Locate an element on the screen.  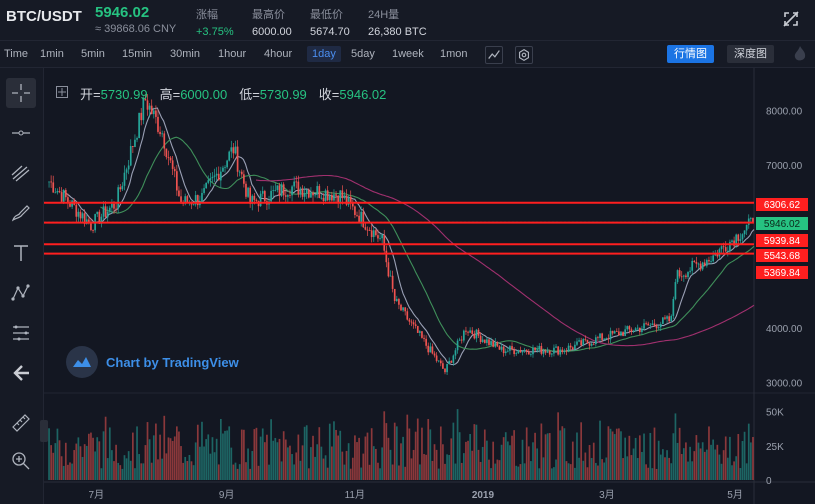
tab-depth: 深度图 is located at coordinates (750, 54).